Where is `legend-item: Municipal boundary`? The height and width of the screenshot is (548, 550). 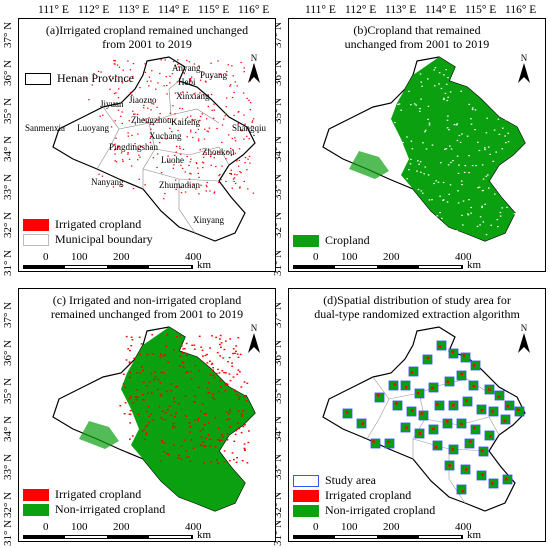 legend-item: Municipal boundary is located at coordinates (88, 239).